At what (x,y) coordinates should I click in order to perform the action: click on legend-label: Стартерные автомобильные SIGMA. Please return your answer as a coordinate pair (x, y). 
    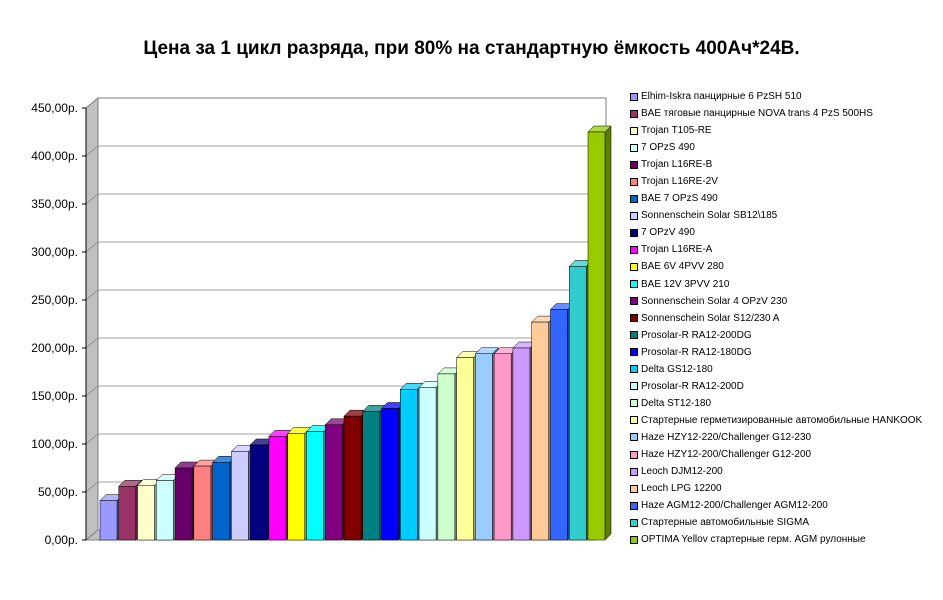
    Looking at the image, I should click on (725, 523).